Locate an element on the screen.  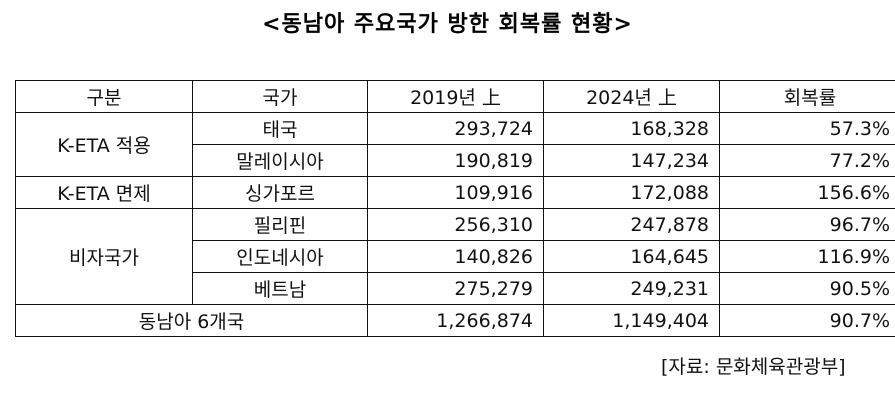
table-total-row: 동남아 6개국 1,266,874 1,149,404 90.7% is located at coordinates (455, 320).